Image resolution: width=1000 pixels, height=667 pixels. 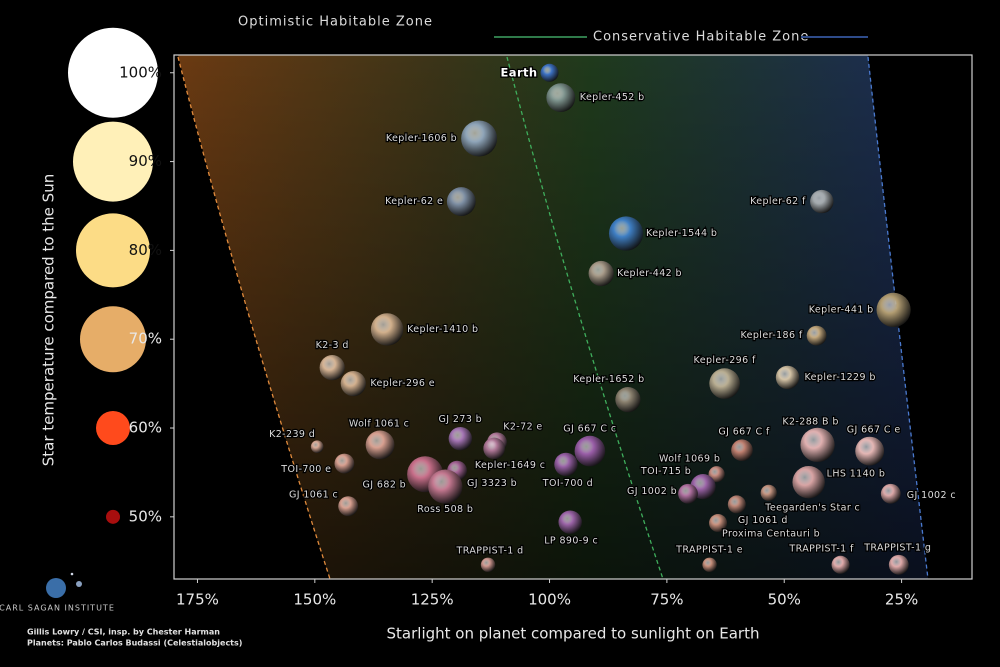 What do you see at coordinates (821, 548) in the screenshot?
I see `planet-label: TRAPPIST-1 f` at bounding box center [821, 548].